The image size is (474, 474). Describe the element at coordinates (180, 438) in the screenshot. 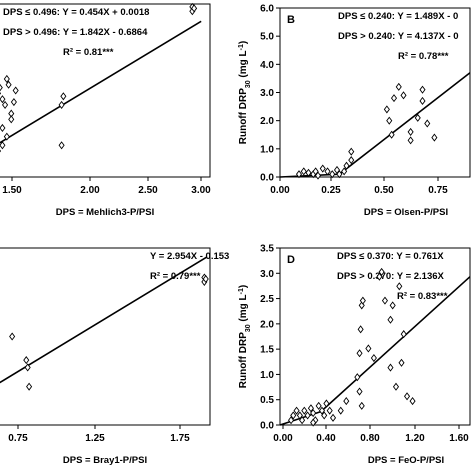

I see `x-tick-label: 1.75` at that location.